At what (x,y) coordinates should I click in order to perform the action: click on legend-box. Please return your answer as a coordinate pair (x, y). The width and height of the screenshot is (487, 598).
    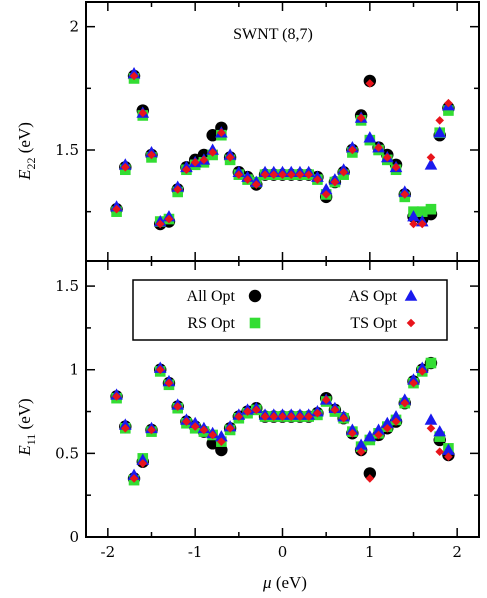
    Looking at the image, I should click on (290, 310).